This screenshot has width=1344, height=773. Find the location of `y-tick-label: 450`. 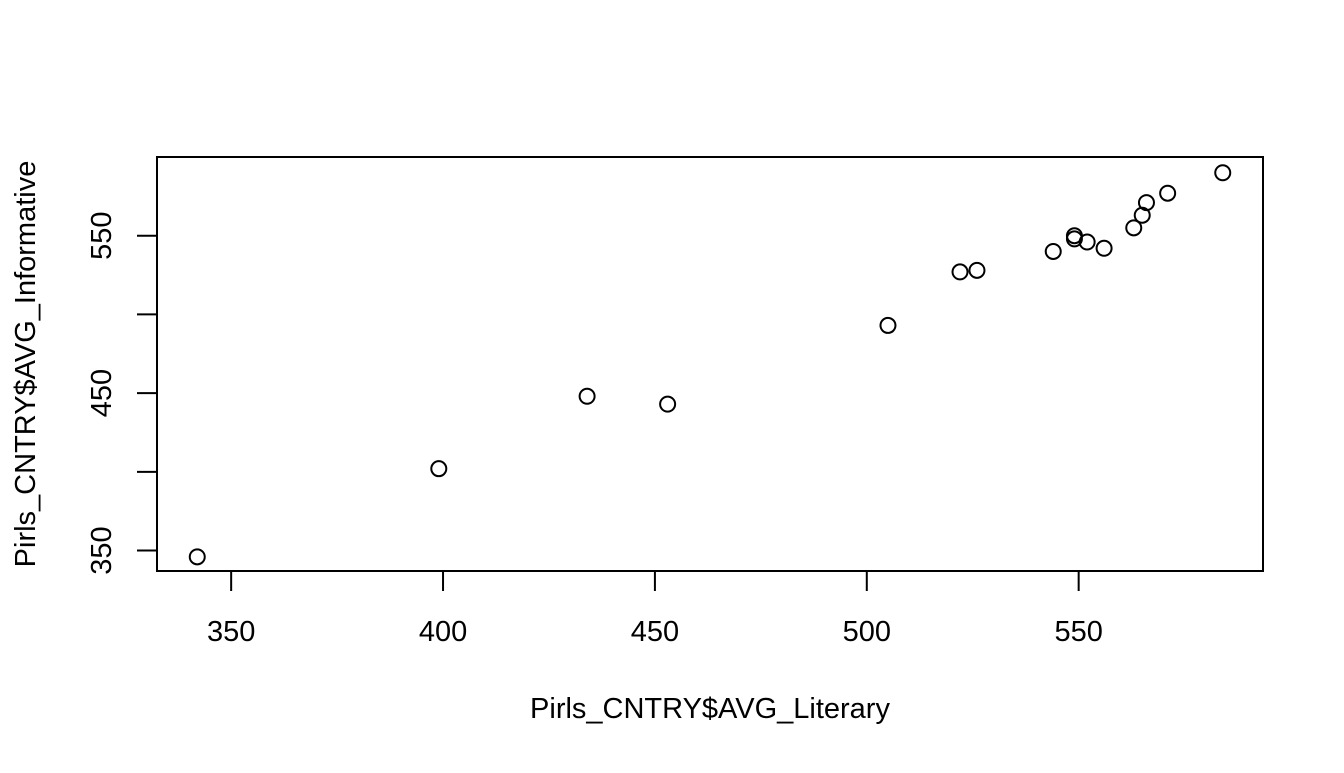

y-tick-label: 450 is located at coordinates (102, 393).